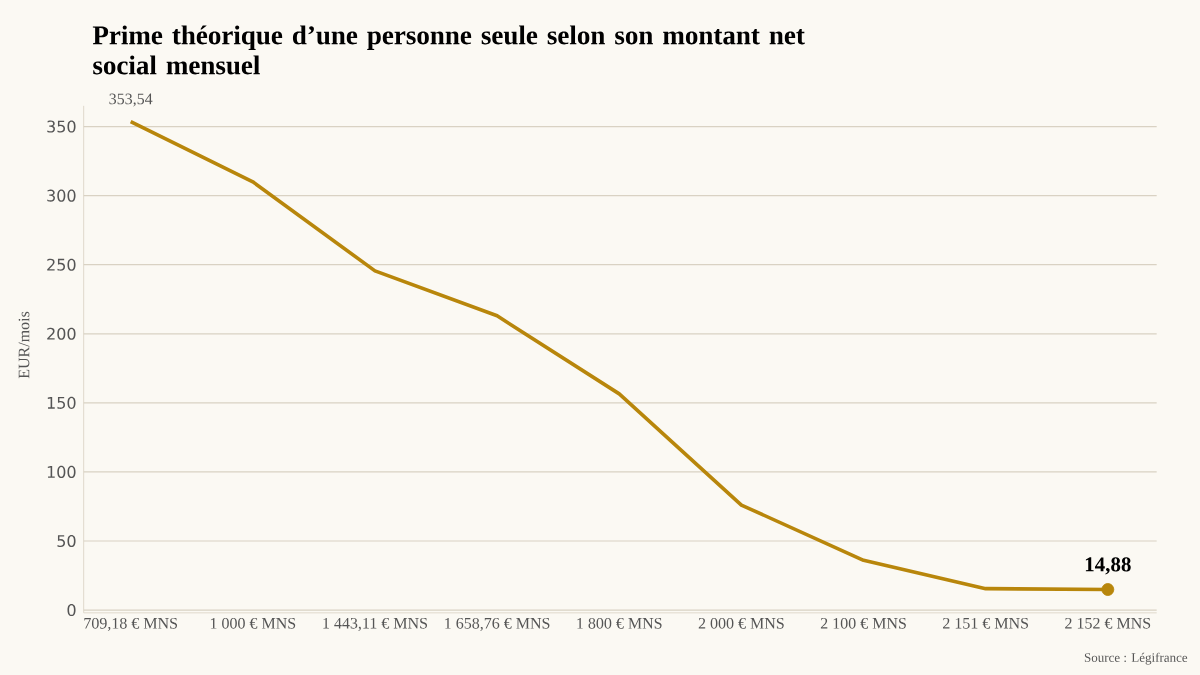 This screenshot has height=675, width=1200. Describe the element at coordinates (61, 402) in the screenshot. I see `y-tick-label: 150` at that location.